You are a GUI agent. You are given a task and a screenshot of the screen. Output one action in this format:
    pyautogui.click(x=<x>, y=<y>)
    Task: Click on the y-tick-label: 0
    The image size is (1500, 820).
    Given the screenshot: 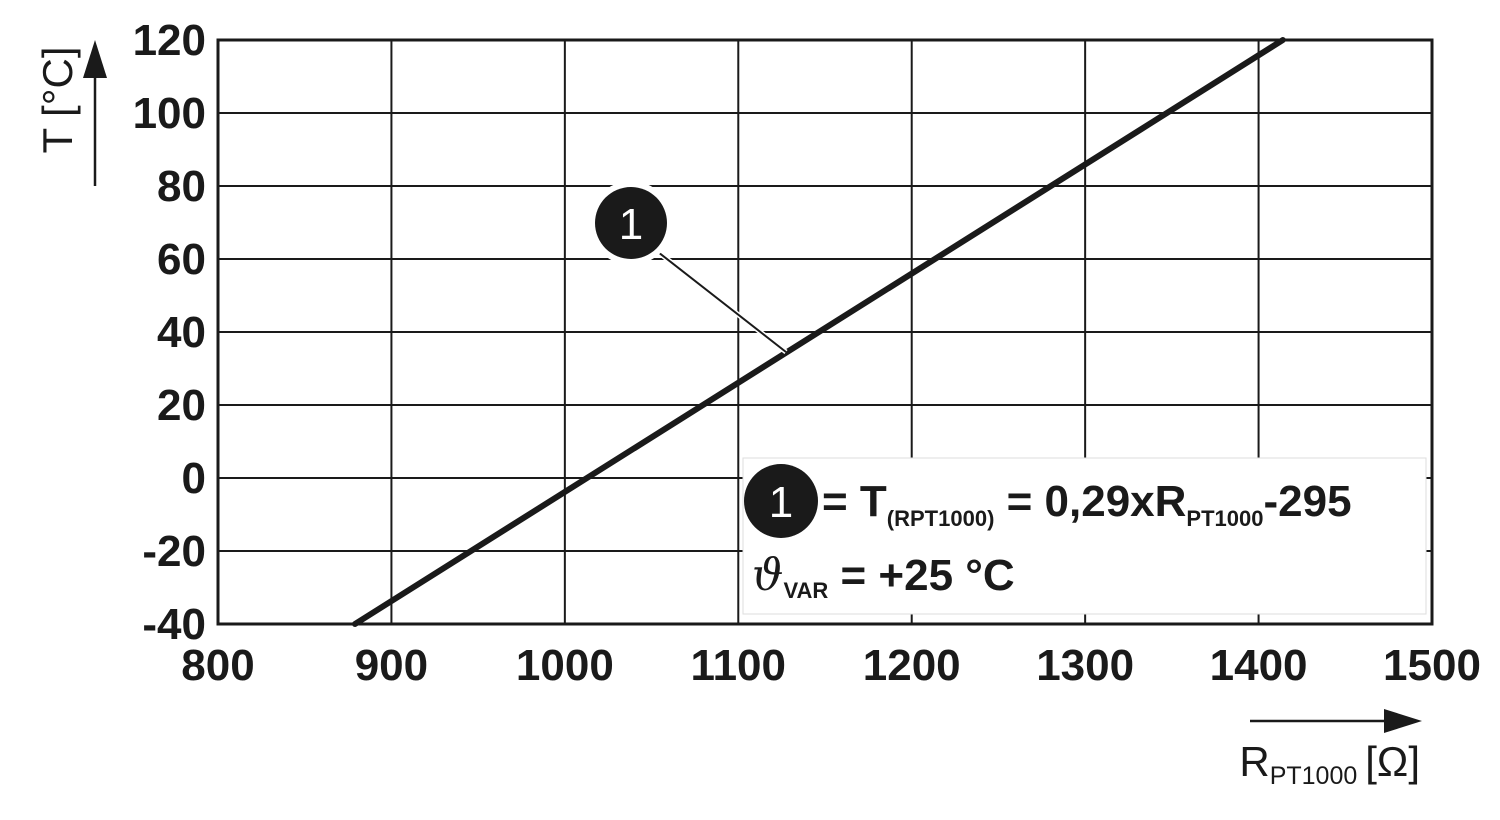 What is the action you would take?
    pyautogui.click(x=194, y=478)
    